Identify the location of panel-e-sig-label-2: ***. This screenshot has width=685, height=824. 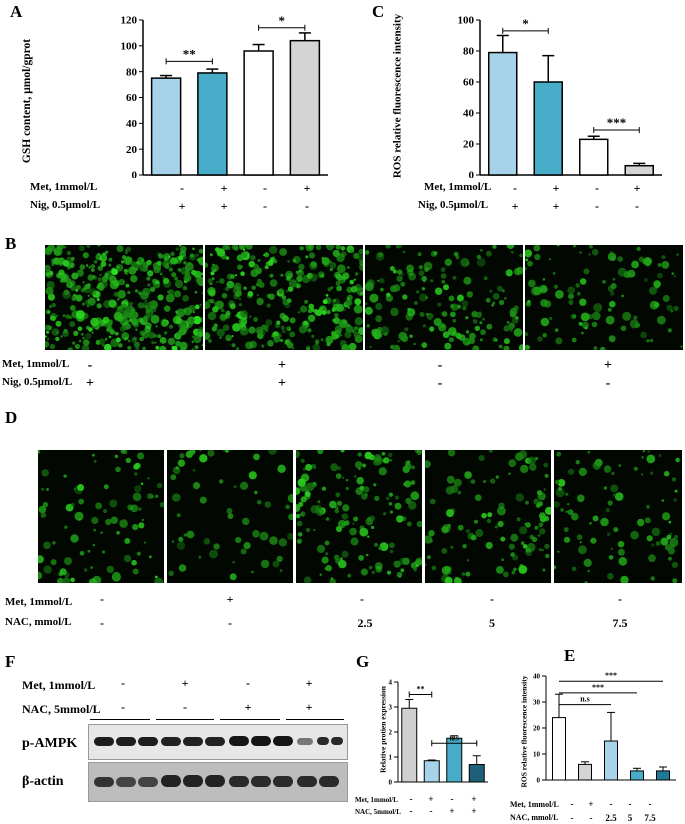
(598, 687).